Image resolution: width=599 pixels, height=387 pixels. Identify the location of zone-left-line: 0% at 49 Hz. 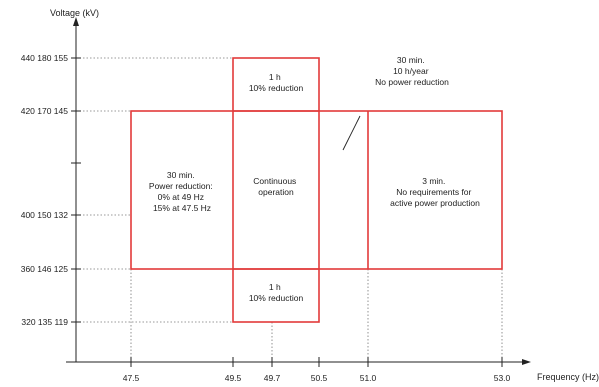
(181, 197).